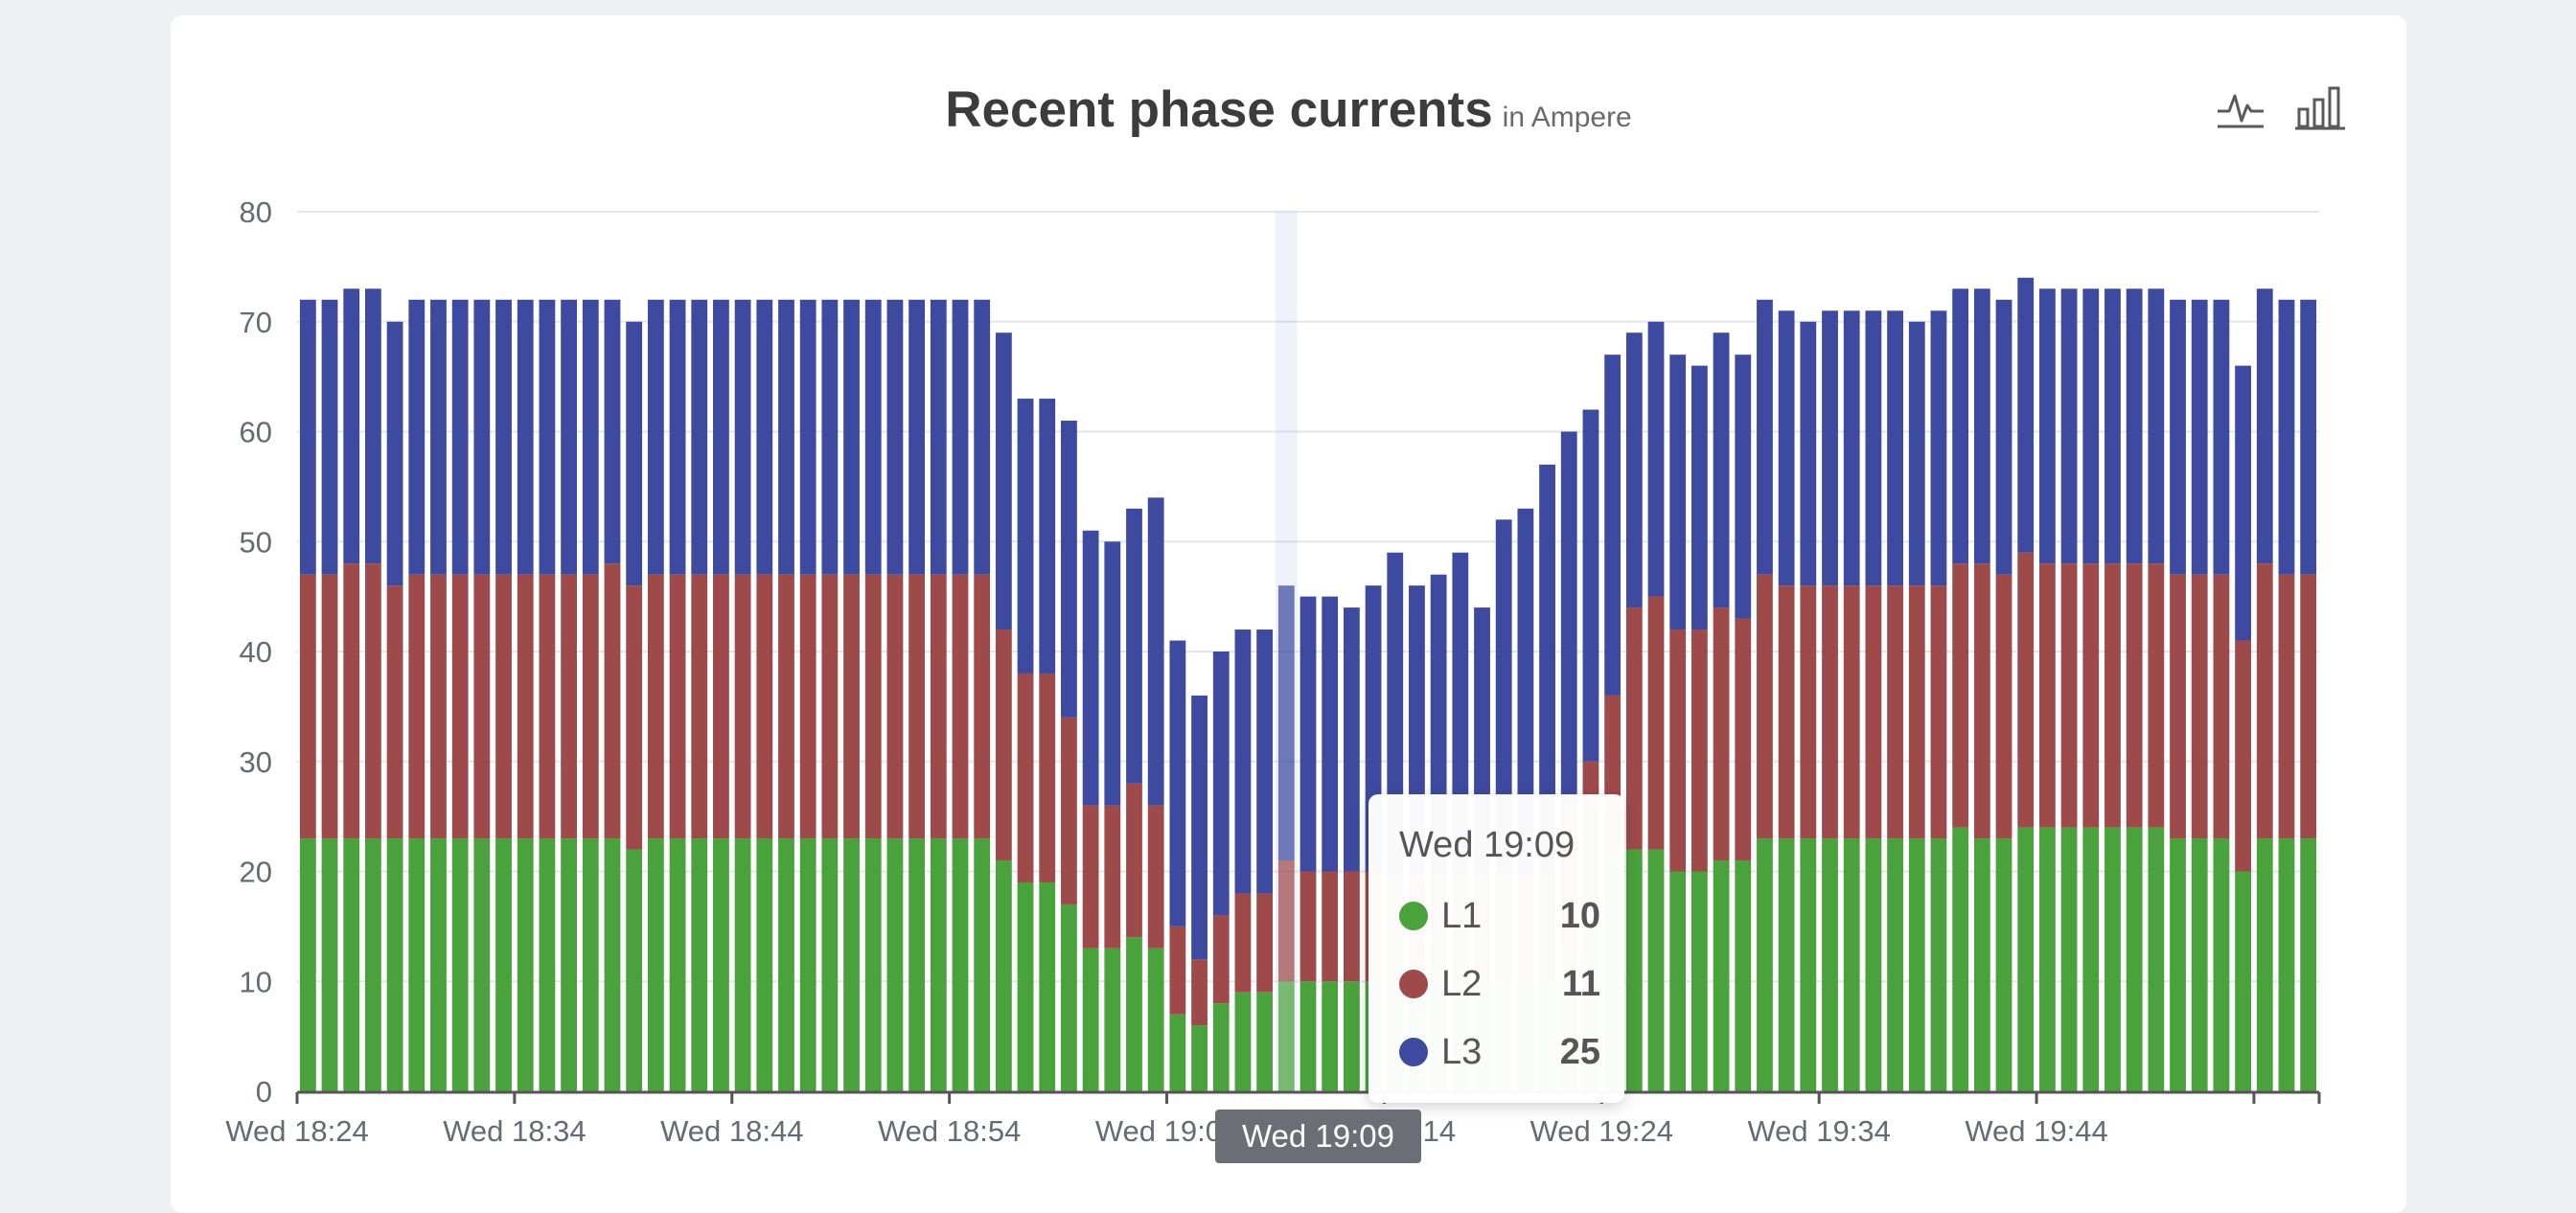 The height and width of the screenshot is (1213, 2576). What do you see at coordinates (1567, 117) in the screenshot?
I see `chart-unit-text: in Ampere` at bounding box center [1567, 117].